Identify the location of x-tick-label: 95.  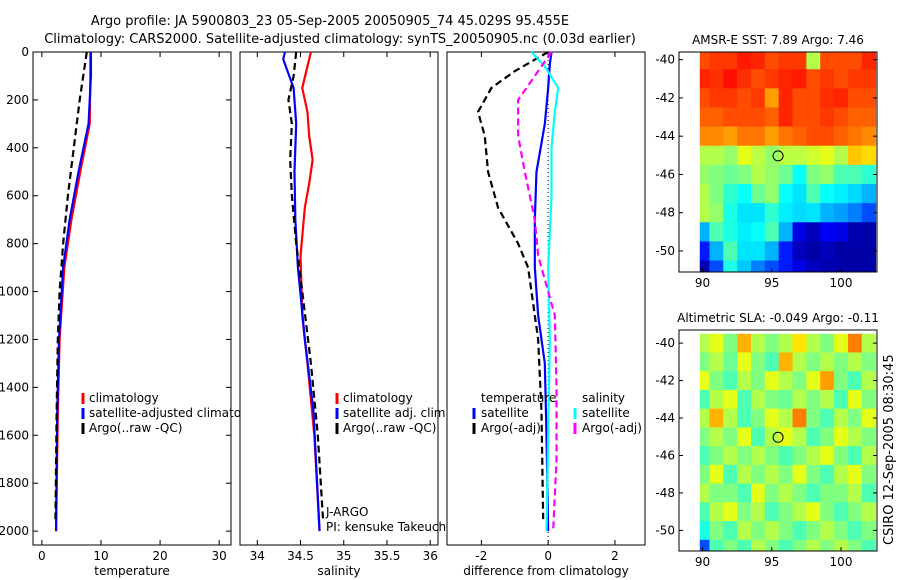
(771, 562).